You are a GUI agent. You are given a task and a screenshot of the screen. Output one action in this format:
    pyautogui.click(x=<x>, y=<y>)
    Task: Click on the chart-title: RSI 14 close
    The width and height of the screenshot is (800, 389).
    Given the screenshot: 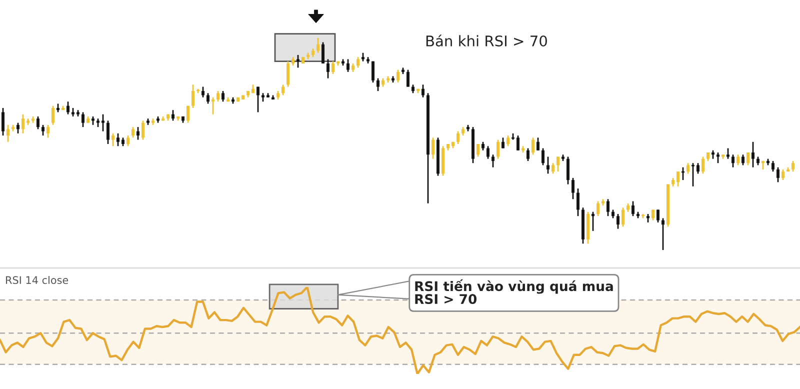 What is the action you would take?
    pyautogui.click(x=37, y=280)
    